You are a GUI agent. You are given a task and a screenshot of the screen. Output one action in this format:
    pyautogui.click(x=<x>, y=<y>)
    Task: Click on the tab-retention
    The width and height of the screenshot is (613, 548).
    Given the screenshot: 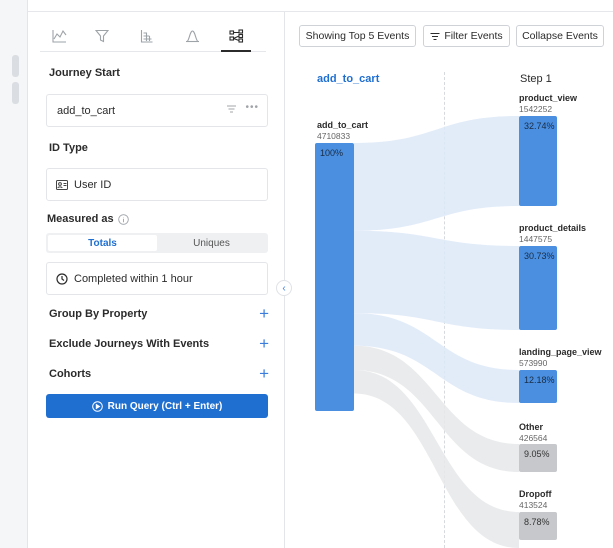 What is the action you would take?
    pyautogui.click(x=147, y=36)
    